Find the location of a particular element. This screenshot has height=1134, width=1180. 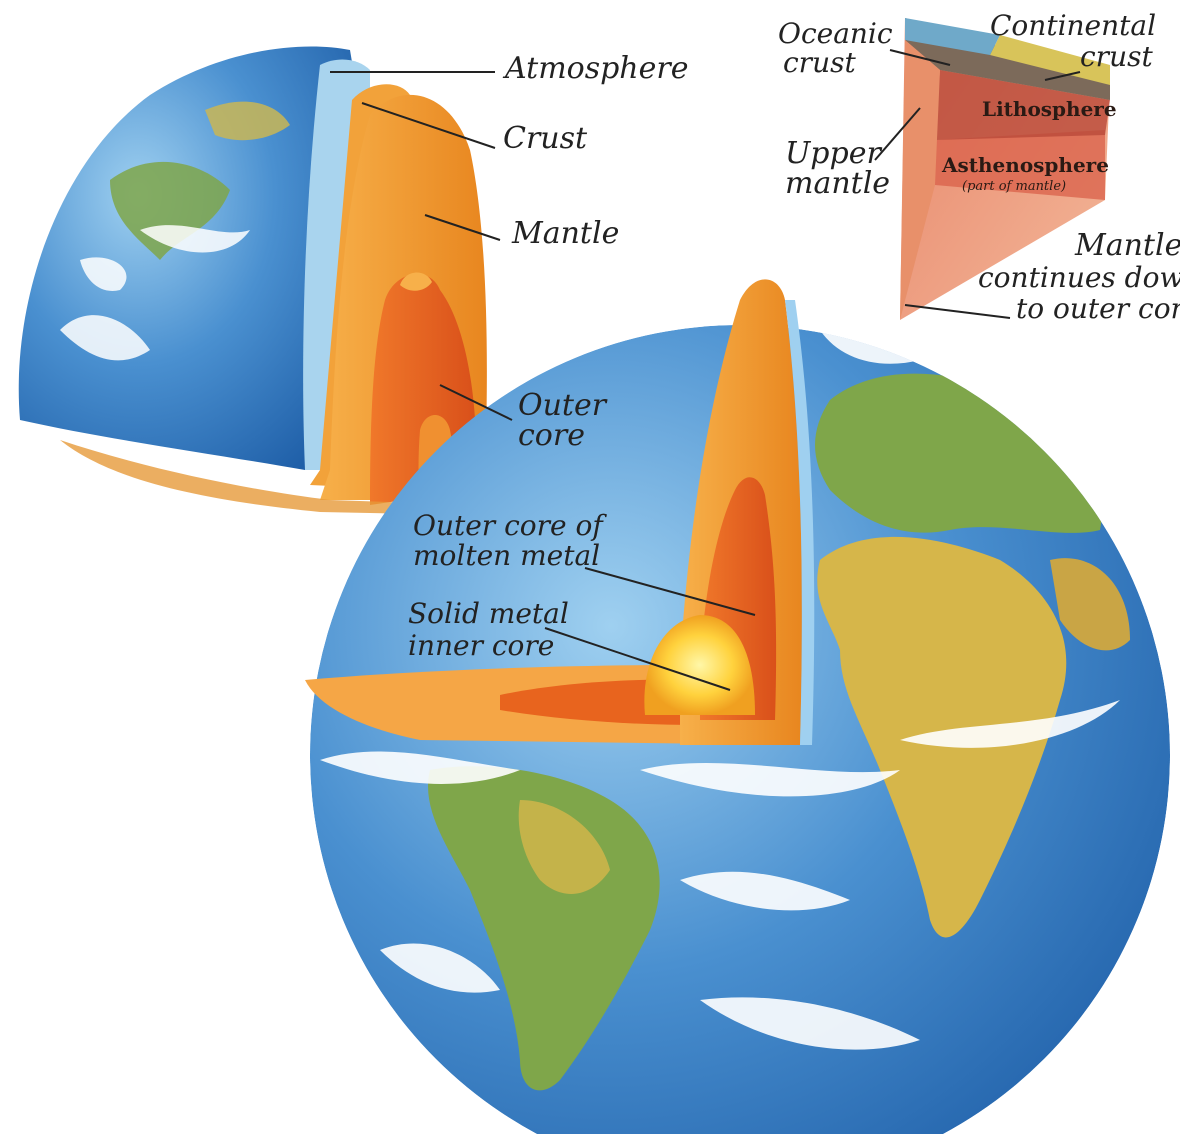

wedge-asthenosphere-zone is located at coordinates (1020, 165).